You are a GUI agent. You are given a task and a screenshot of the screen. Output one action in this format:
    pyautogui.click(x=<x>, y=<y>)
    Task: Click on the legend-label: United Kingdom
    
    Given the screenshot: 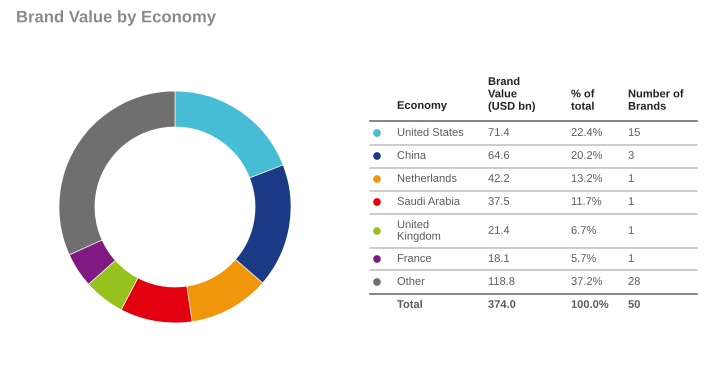 What is the action you would take?
    pyautogui.click(x=419, y=231)
    